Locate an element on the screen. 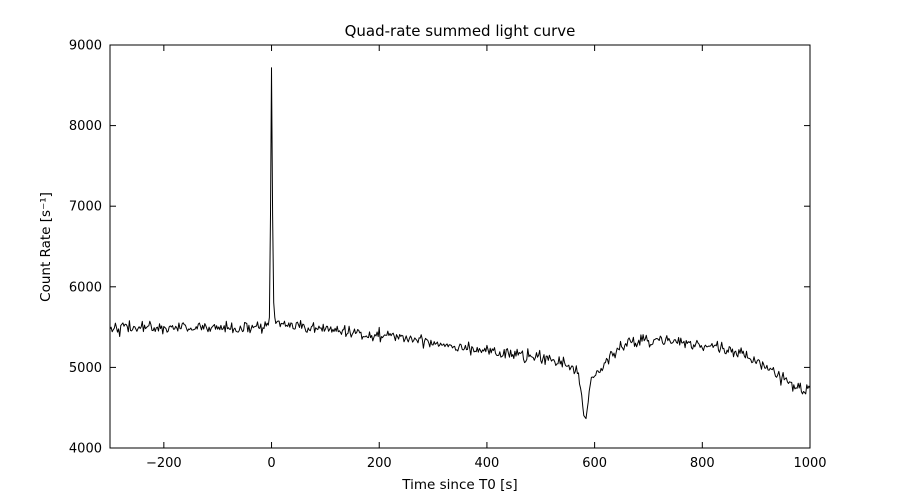 The height and width of the screenshot is (500, 900). x-tick-label: 200 is located at coordinates (379, 463).